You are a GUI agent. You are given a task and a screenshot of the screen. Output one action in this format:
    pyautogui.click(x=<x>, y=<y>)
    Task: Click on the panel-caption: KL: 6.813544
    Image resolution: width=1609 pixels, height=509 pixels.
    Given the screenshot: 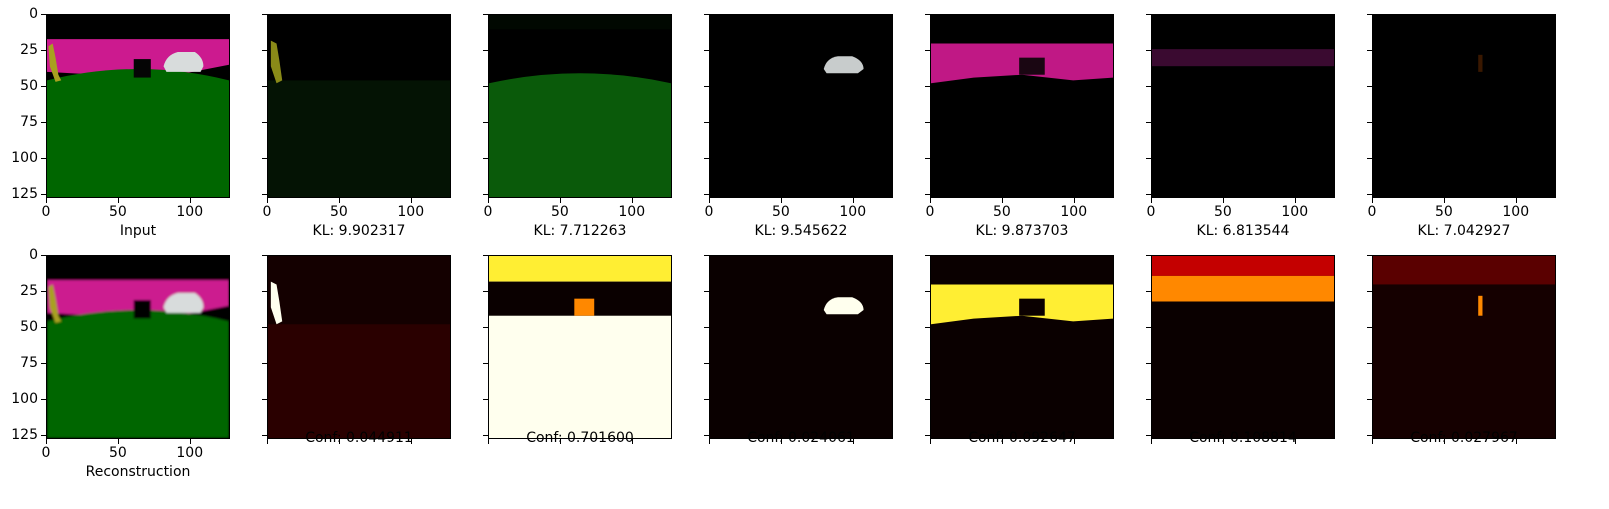 What is the action you would take?
    pyautogui.click(x=1243, y=231)
    